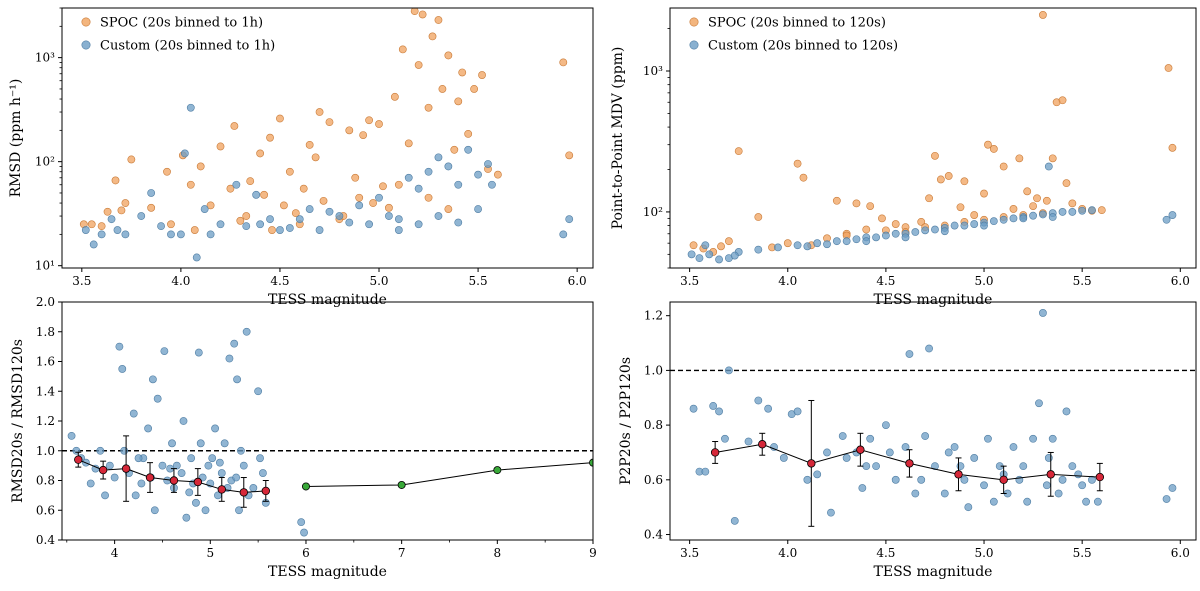  What do you see at coordinates (45, 302) in the screenshot?
I see `y-tick-label: 2.0` at bounding box center [45, 302].